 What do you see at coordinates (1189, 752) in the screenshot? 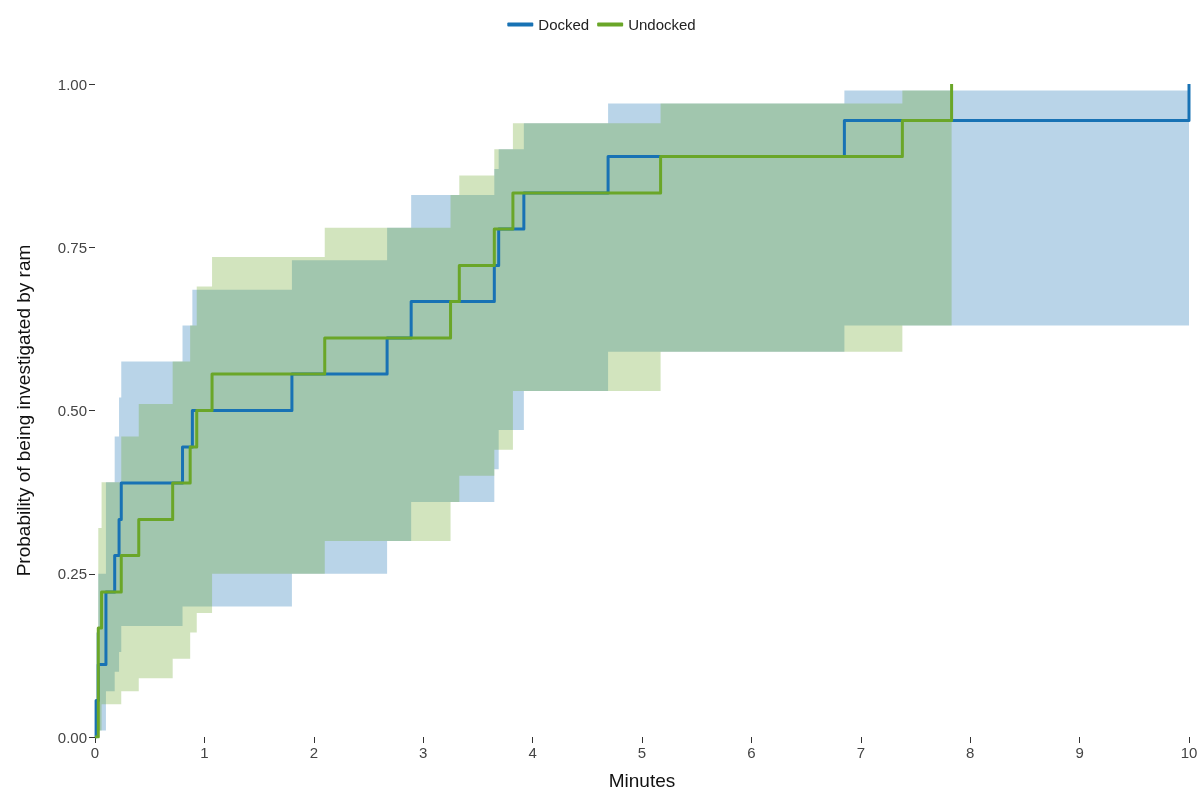
I see `x-tick-label: 10` at bounding box center [1189, 752].